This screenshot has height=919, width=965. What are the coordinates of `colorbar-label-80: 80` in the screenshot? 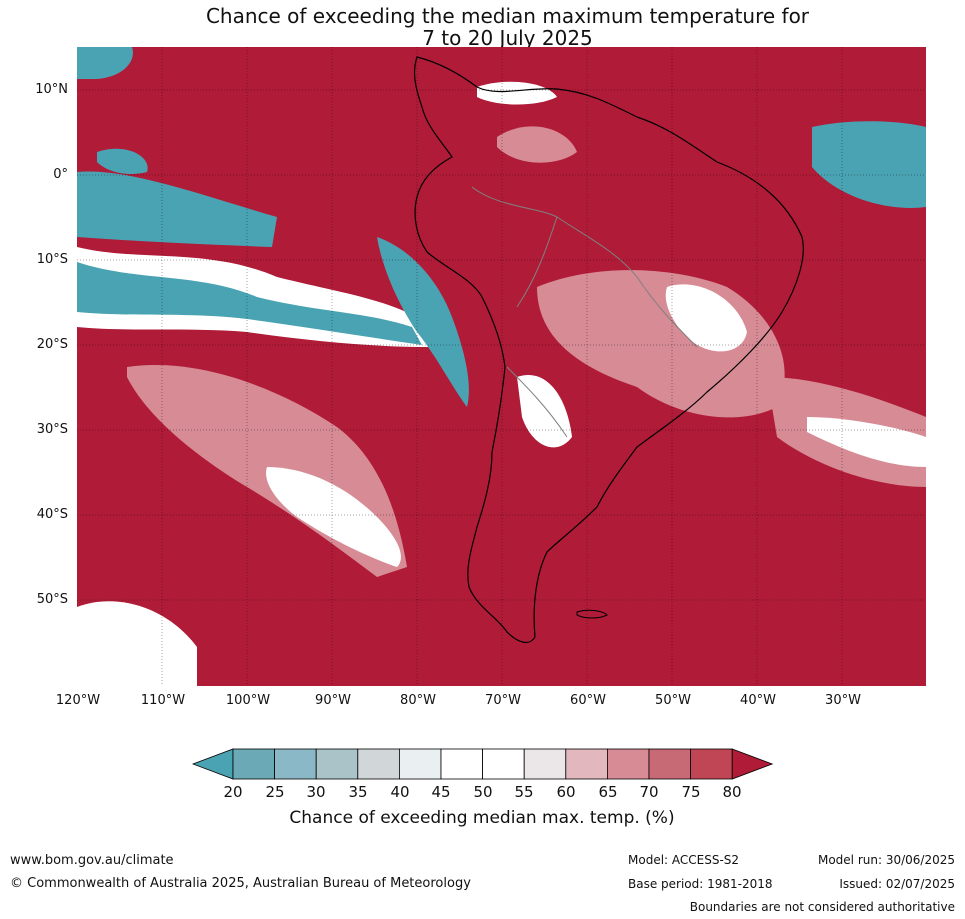 It's located at (732, 792).